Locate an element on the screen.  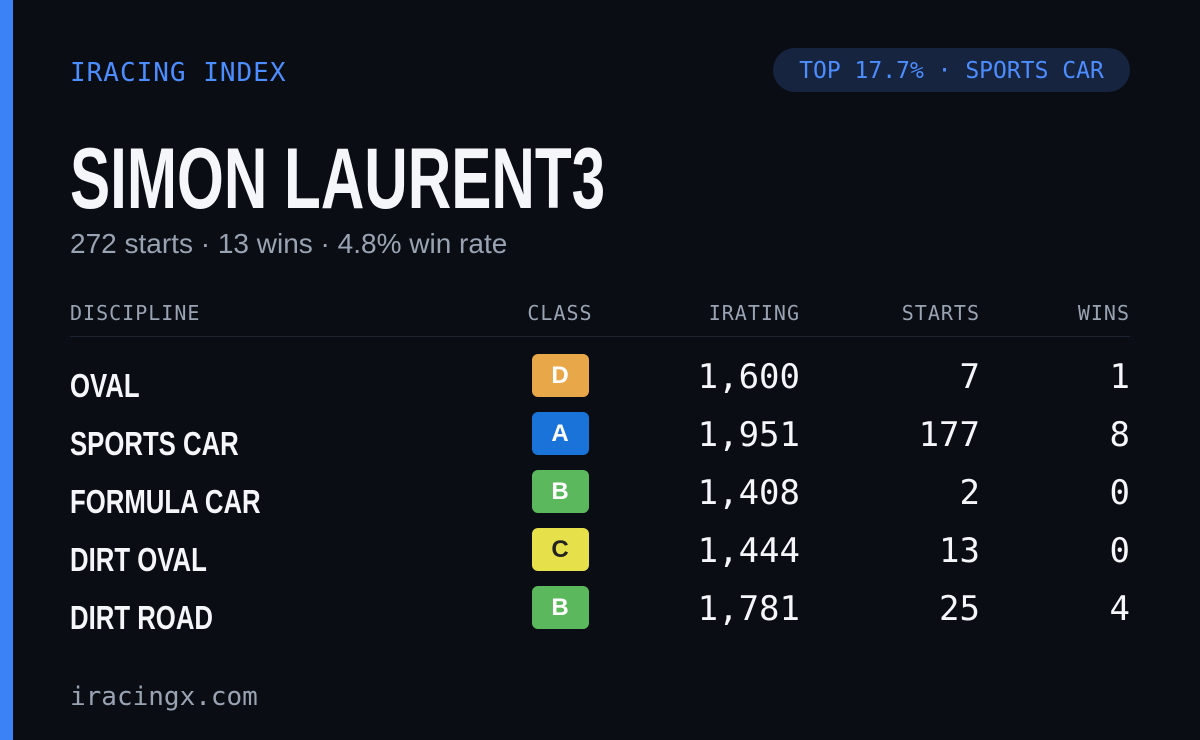
starts: 2 is located at coordinates (969, 493).